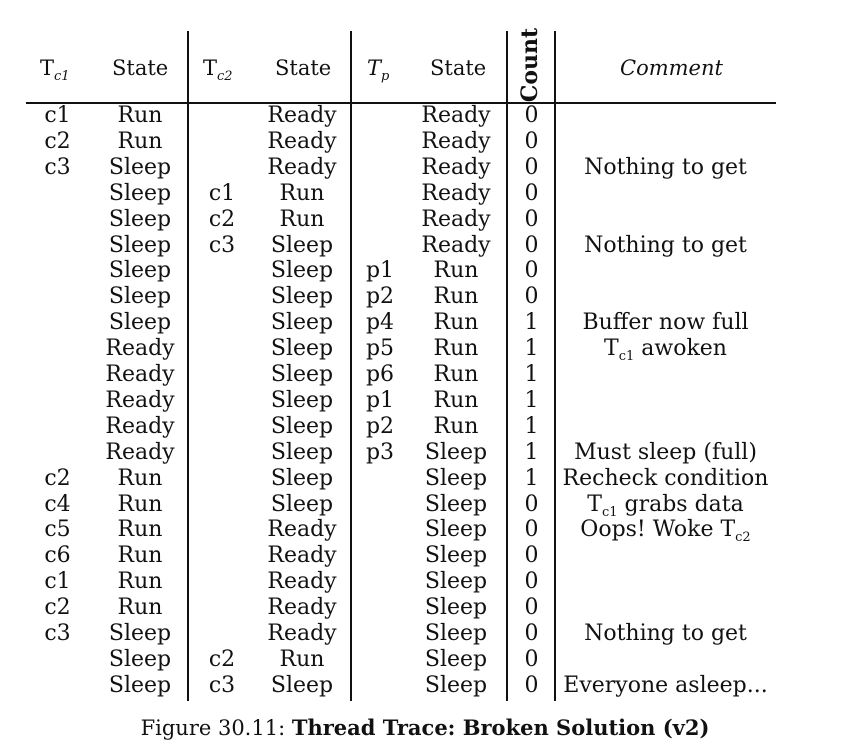 The width and height of the screenshot is (850, 745). Describe the element at coordinates (380, 349) in the screenshot. I see `table-tp-cell: p5` at that location.